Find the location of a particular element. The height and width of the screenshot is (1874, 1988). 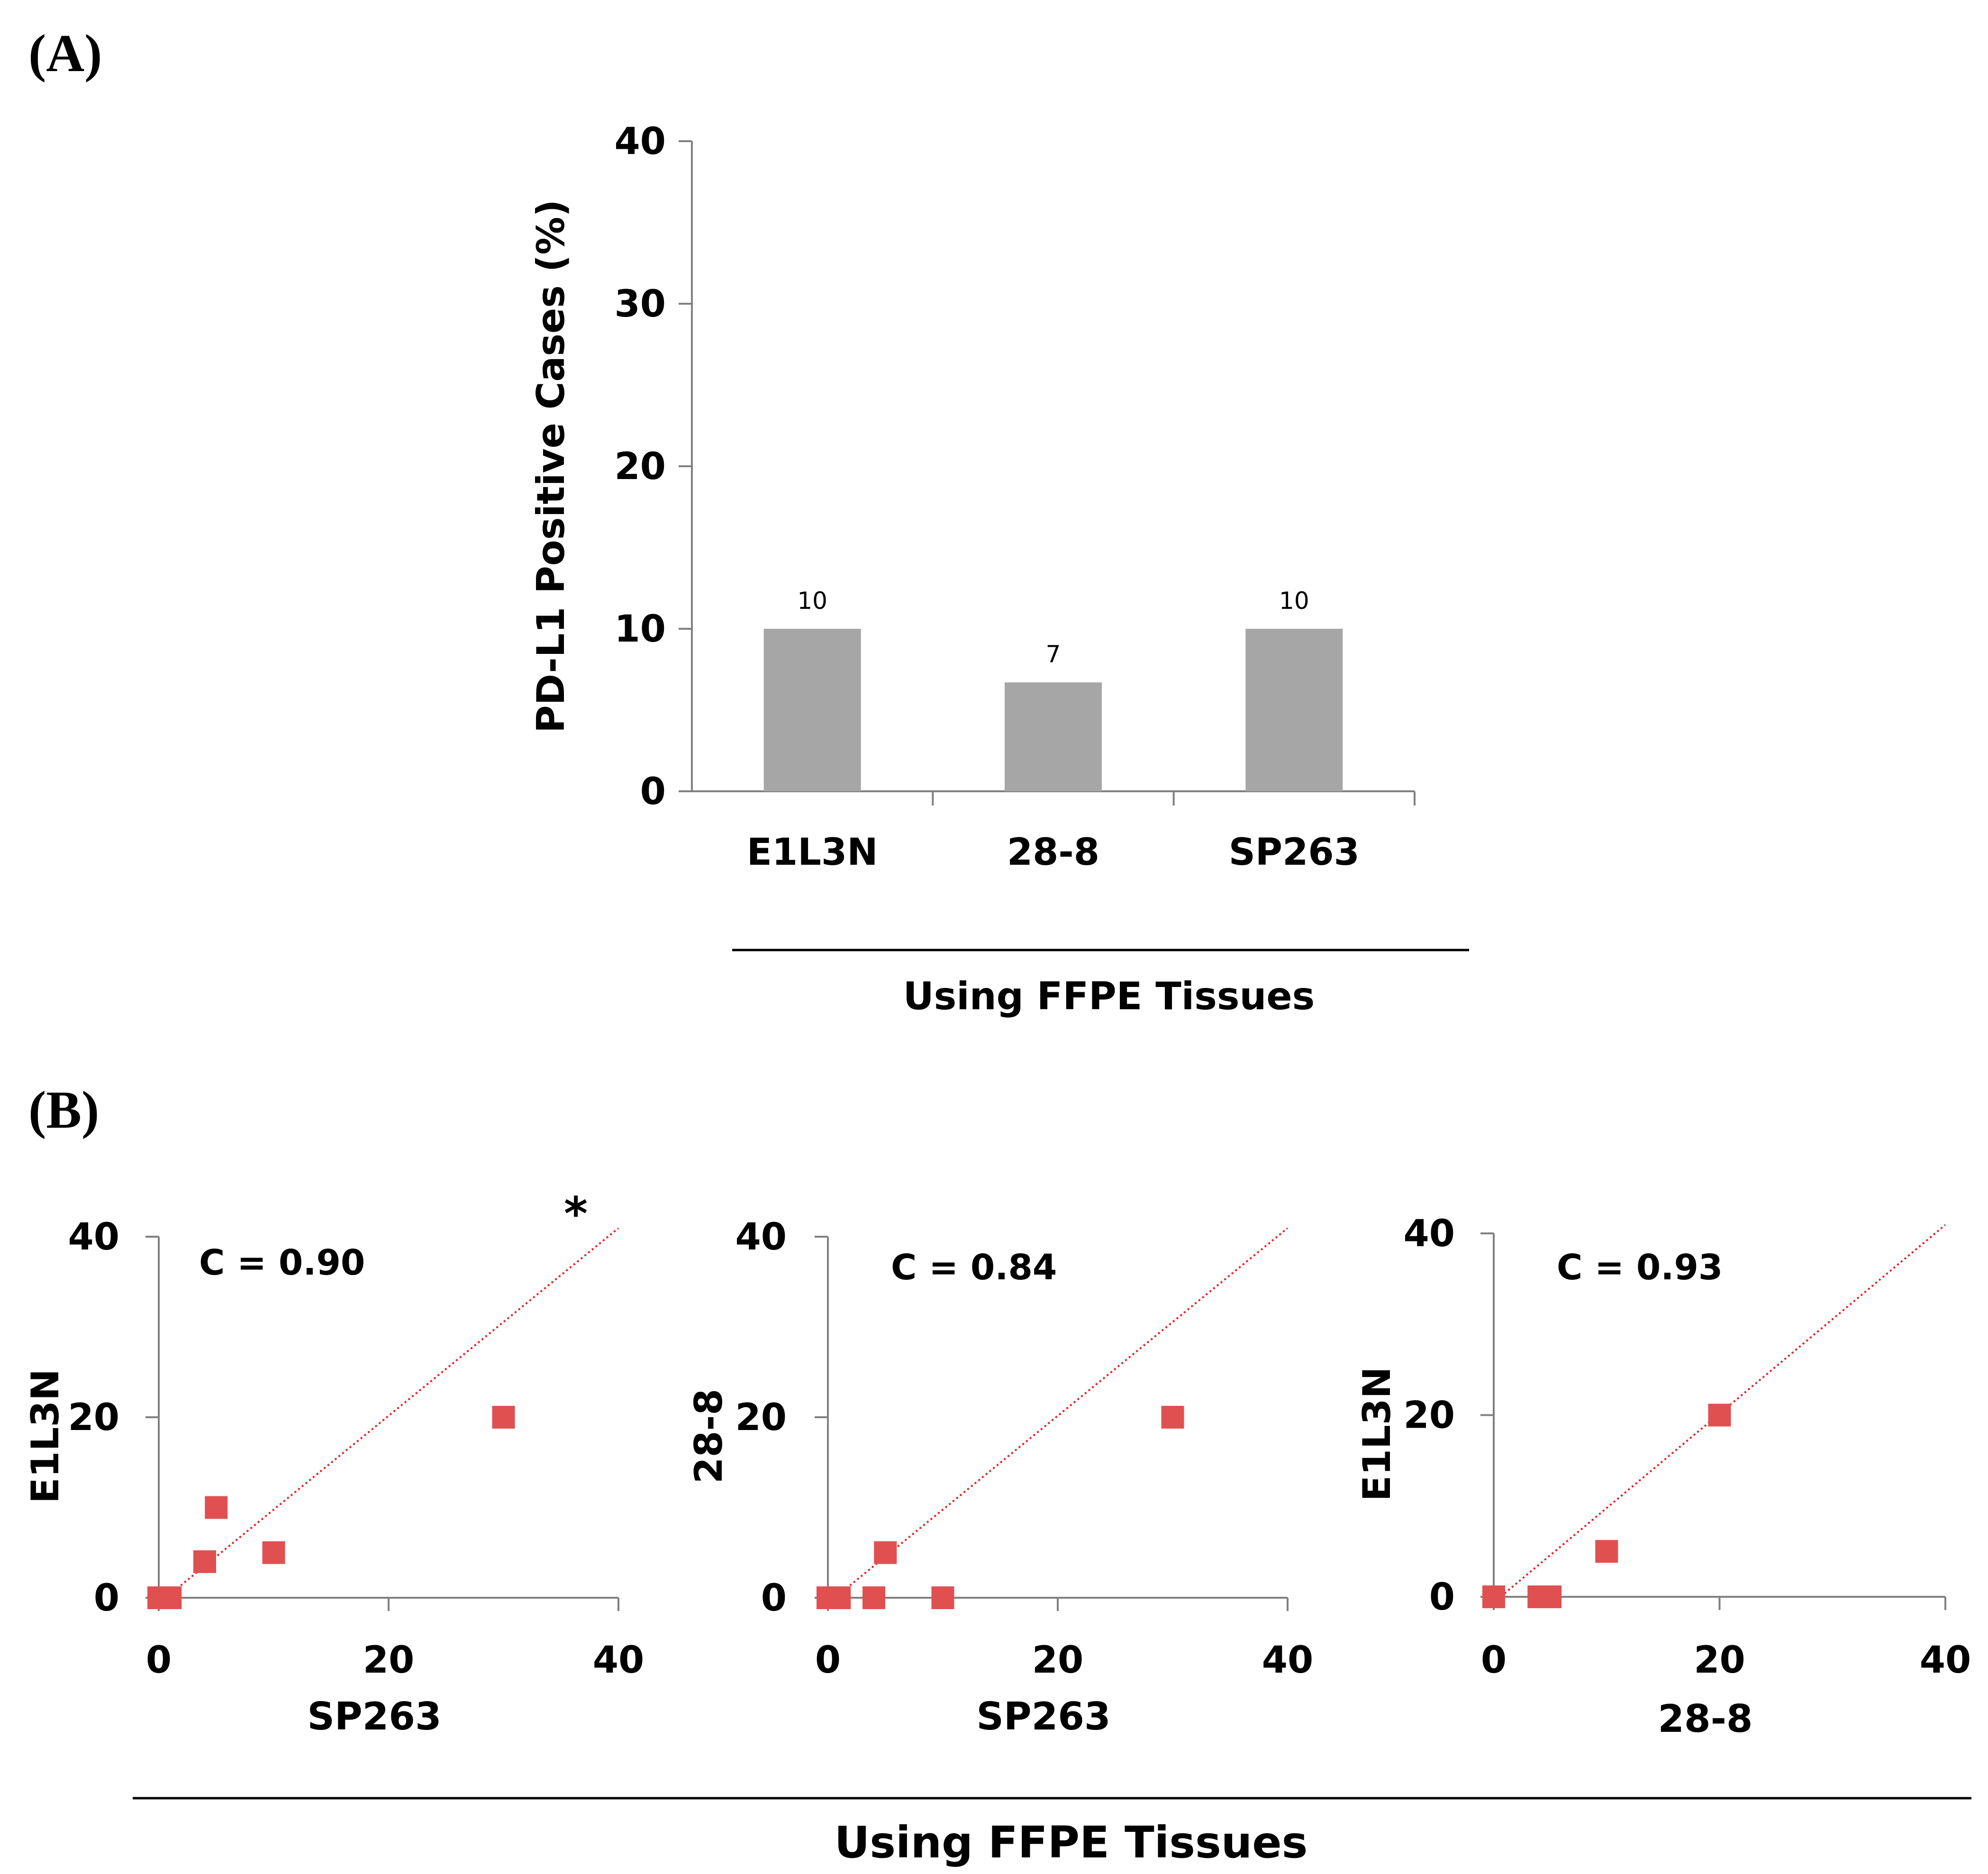

y-tick-label: 10 is located at coordinates (640, 629).